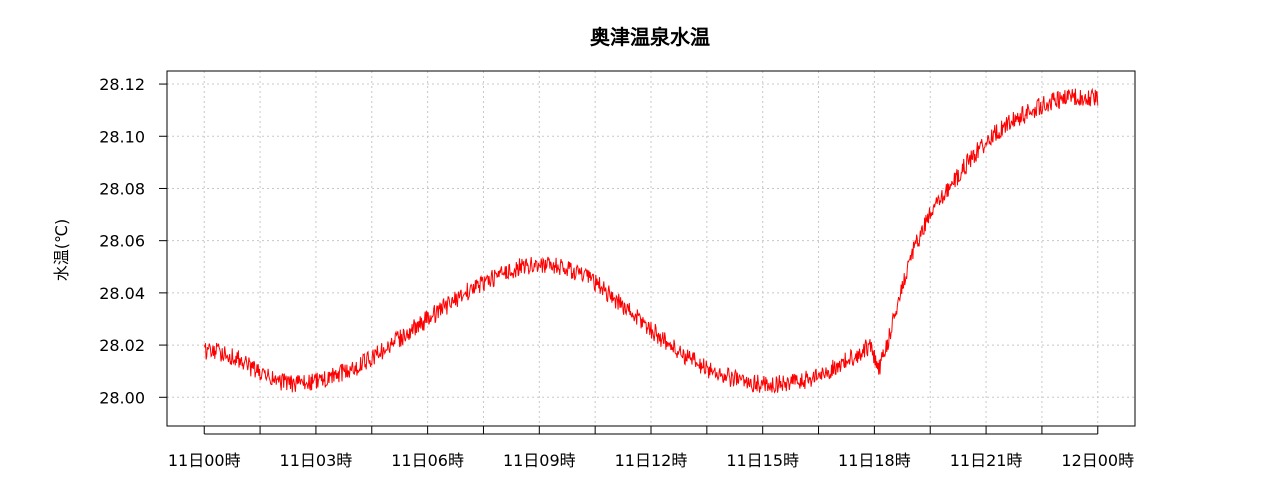 Image resolution: width=1280 pixels, height=500 pixels. Describe the element at coordinates (650, 37) in the screenshot. I see `chart-title: 奥津温泉水温` at that location.